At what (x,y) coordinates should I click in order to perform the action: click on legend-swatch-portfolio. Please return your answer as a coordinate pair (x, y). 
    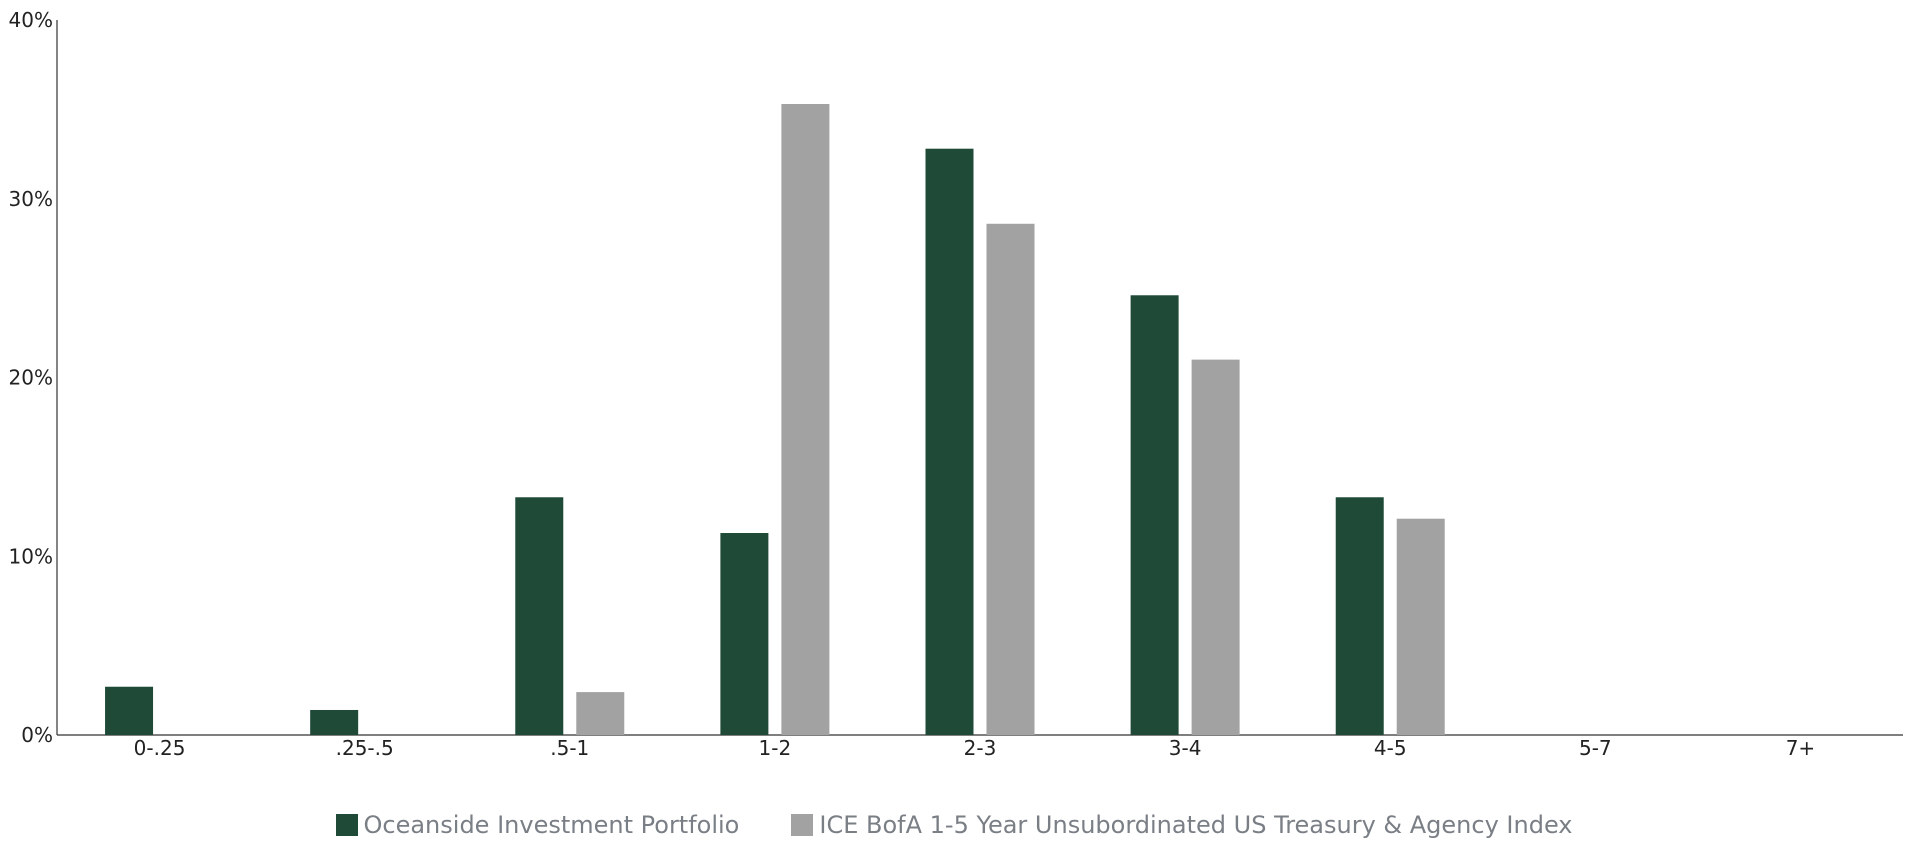
    Looking at the image, I should click on (346, 825).